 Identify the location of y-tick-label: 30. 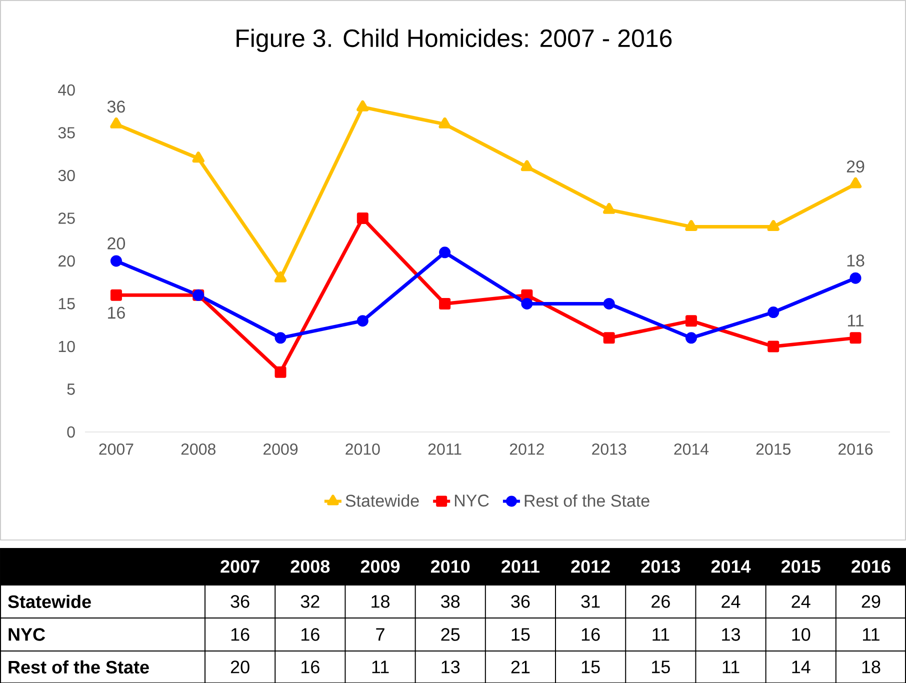
(66, 176).